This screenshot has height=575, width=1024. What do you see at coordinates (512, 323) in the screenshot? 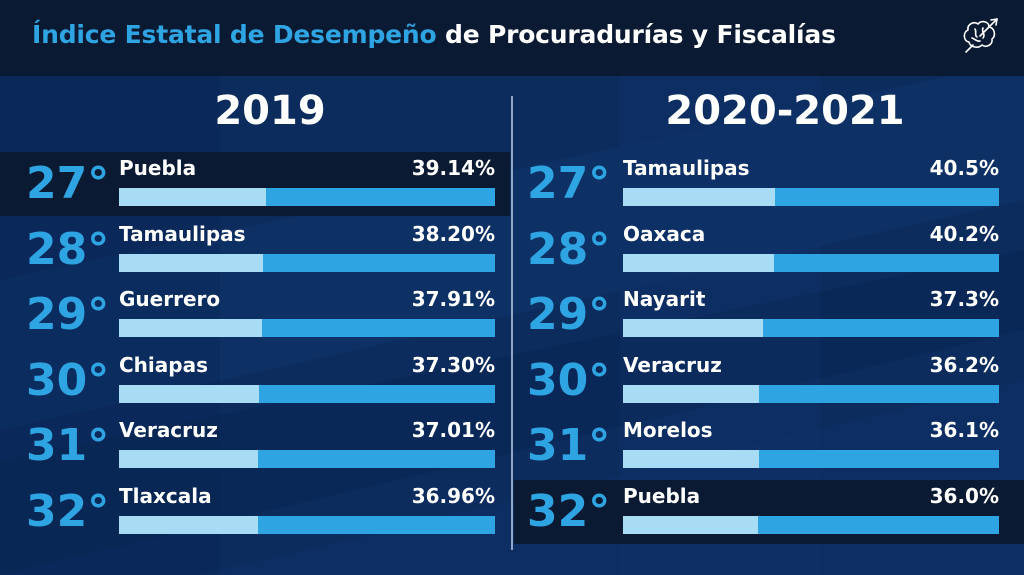
I see `column-divider` at bounding box center [512, 323].